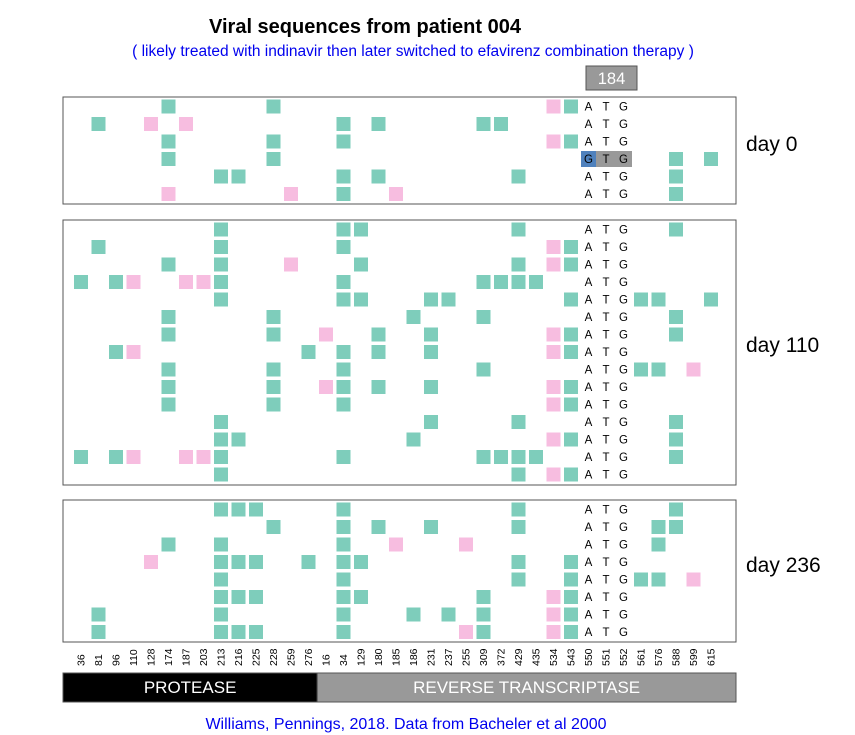 The height and width of the screenshot is (735, 855). Describe the element at coordinates (449, 657) in the screenshot. I see `position-tick-label: 237` at that location.